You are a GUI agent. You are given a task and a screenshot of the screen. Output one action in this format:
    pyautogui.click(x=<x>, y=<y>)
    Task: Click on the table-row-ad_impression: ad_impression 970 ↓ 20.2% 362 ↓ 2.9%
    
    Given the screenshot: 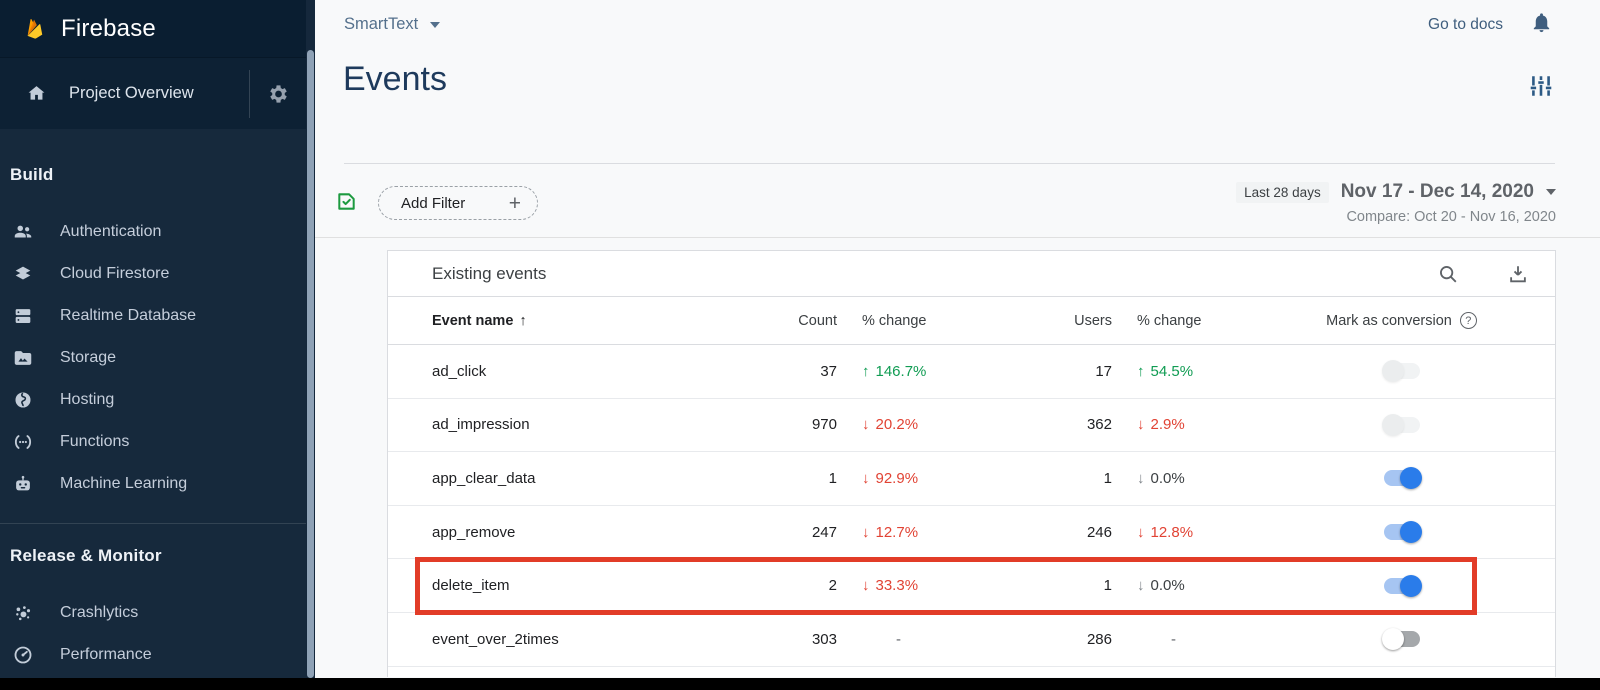 What is the action you would take?
    pyautogui.click(x=971, y=426)
    